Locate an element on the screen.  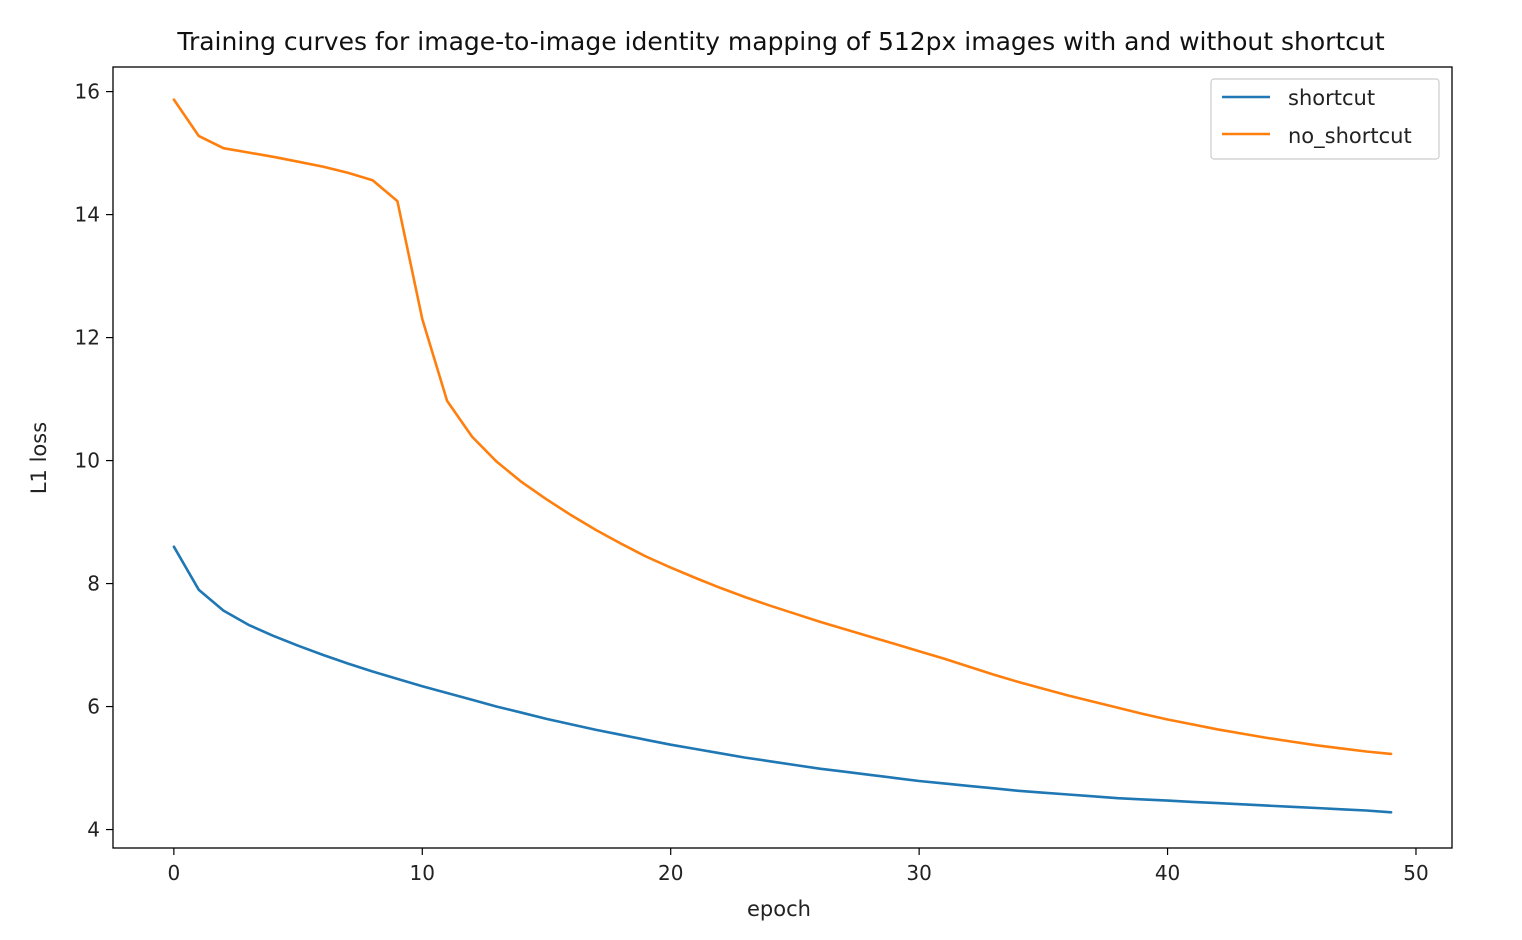
y-tick-label: 16 is located at coordinates (87, 92).